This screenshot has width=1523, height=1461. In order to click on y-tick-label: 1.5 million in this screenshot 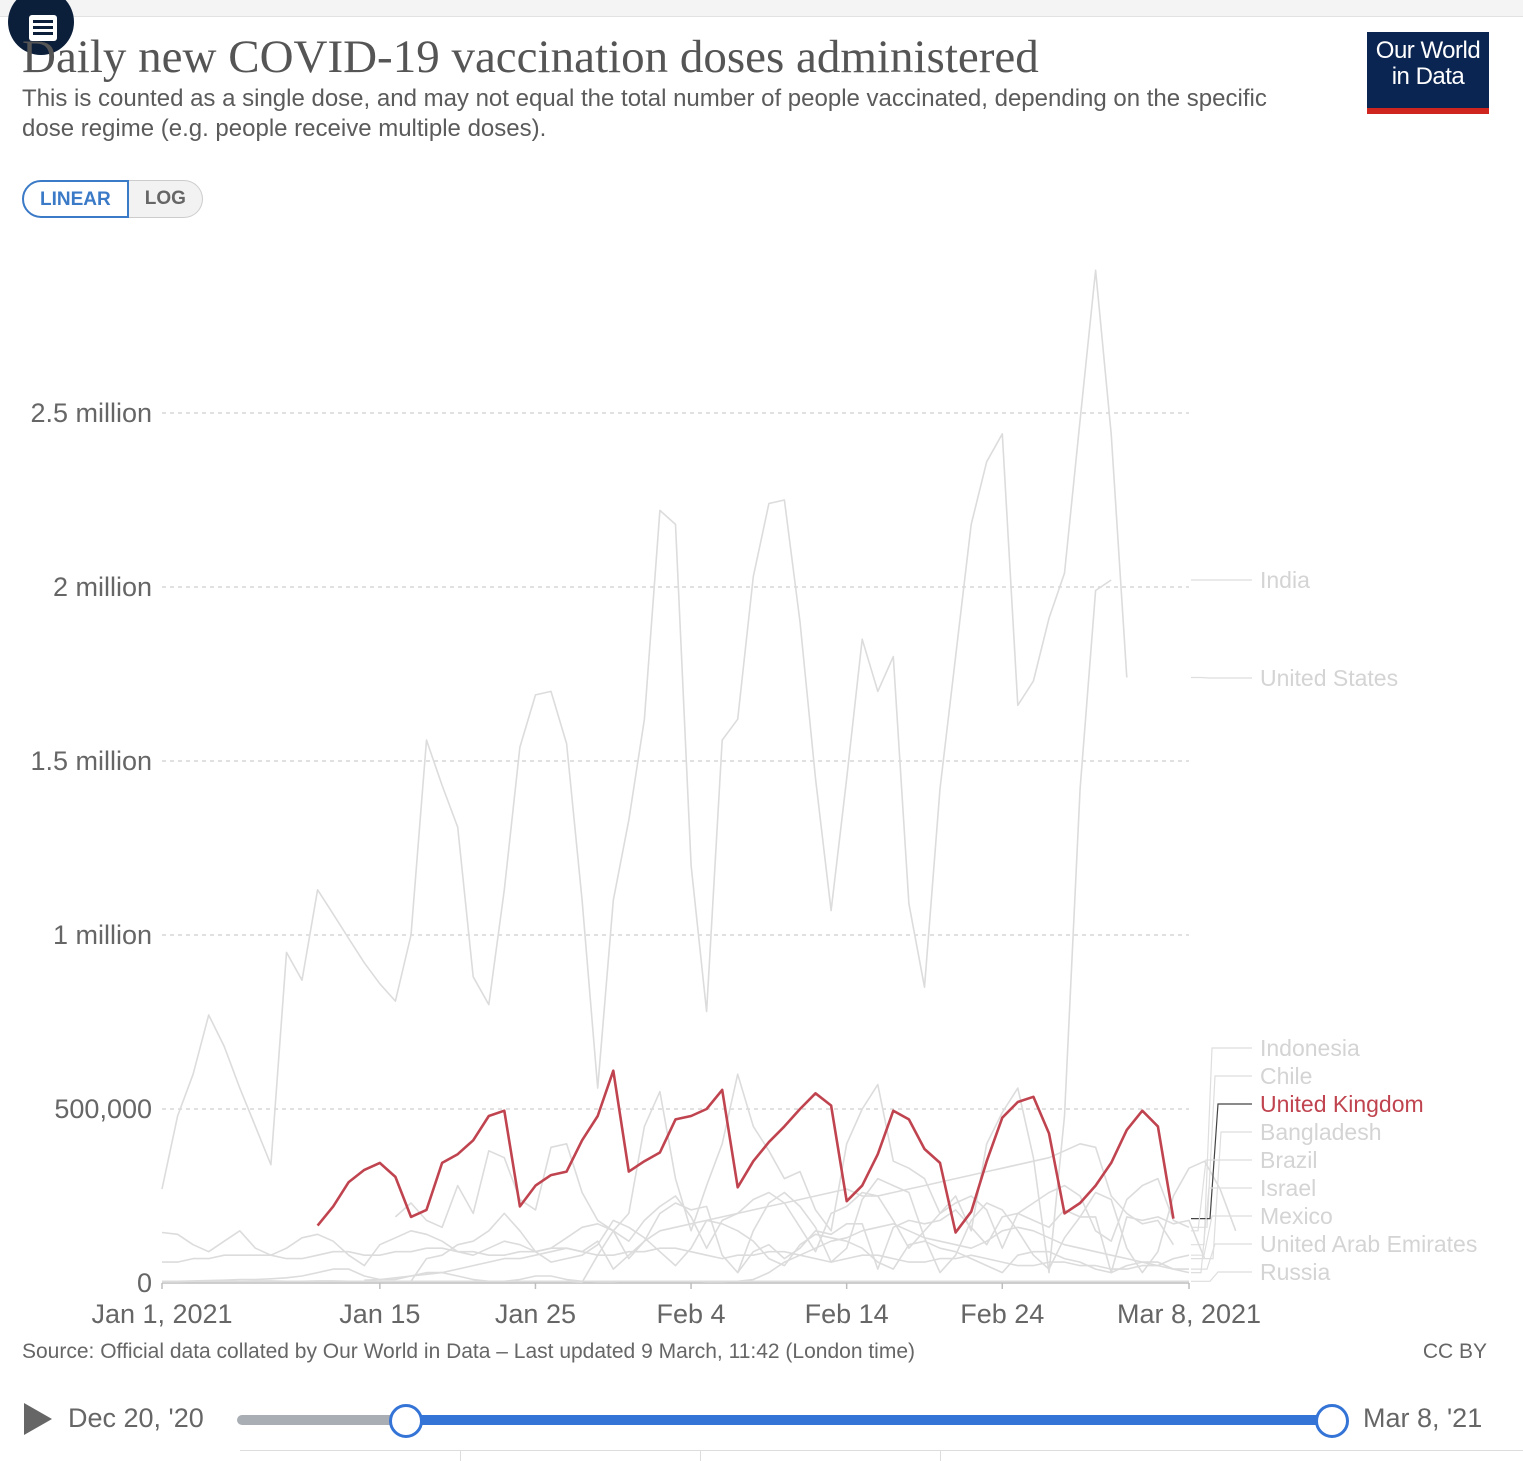, I will do `click(91, 761)`.